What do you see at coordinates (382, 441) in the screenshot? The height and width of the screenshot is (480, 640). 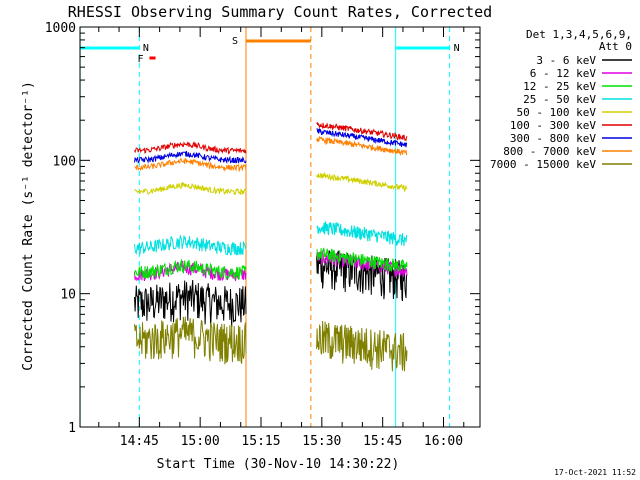 I see `x-tick-label-4: 15:45` at bounding box center [382, 441].